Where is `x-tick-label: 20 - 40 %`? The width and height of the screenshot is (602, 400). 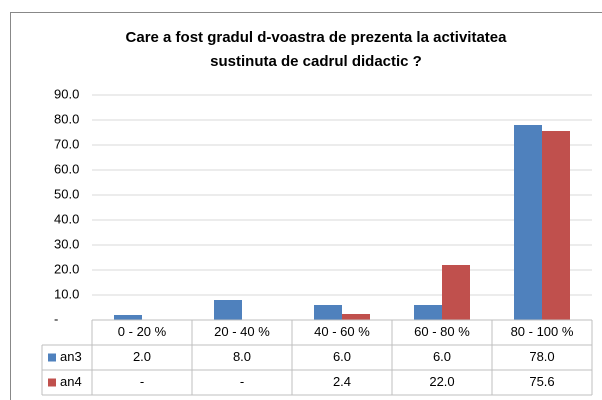
x-tick-label: 20 - 40 % is located at coordinates (242, 331).